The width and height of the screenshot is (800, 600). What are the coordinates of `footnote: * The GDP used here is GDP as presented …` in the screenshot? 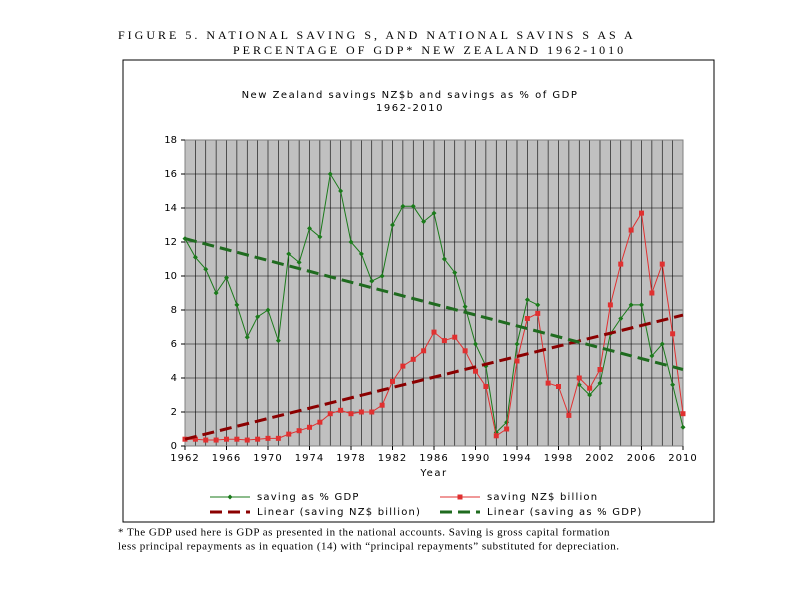 It's located at (364, 533).